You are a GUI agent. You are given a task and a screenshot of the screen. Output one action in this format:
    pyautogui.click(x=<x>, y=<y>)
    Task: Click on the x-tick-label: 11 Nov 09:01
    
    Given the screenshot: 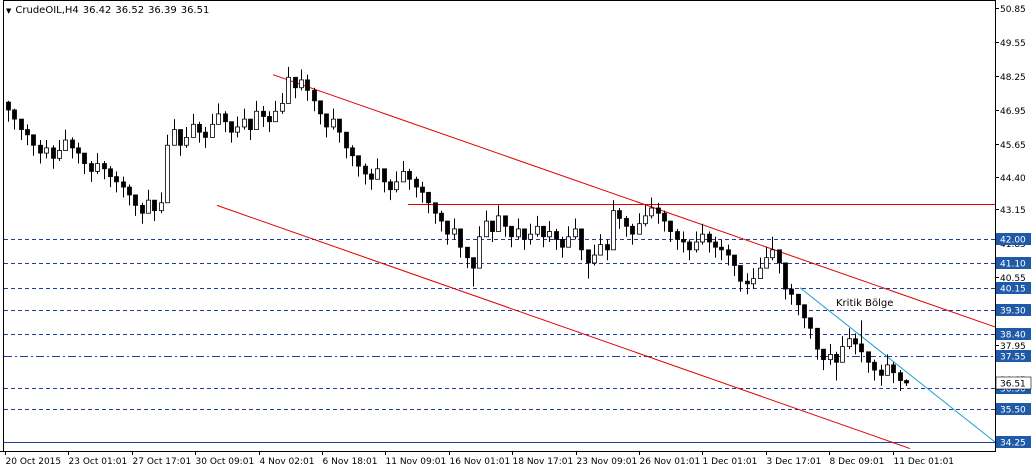 What is the action you would take?
    pyautogui.click(x=416, y=462)
    